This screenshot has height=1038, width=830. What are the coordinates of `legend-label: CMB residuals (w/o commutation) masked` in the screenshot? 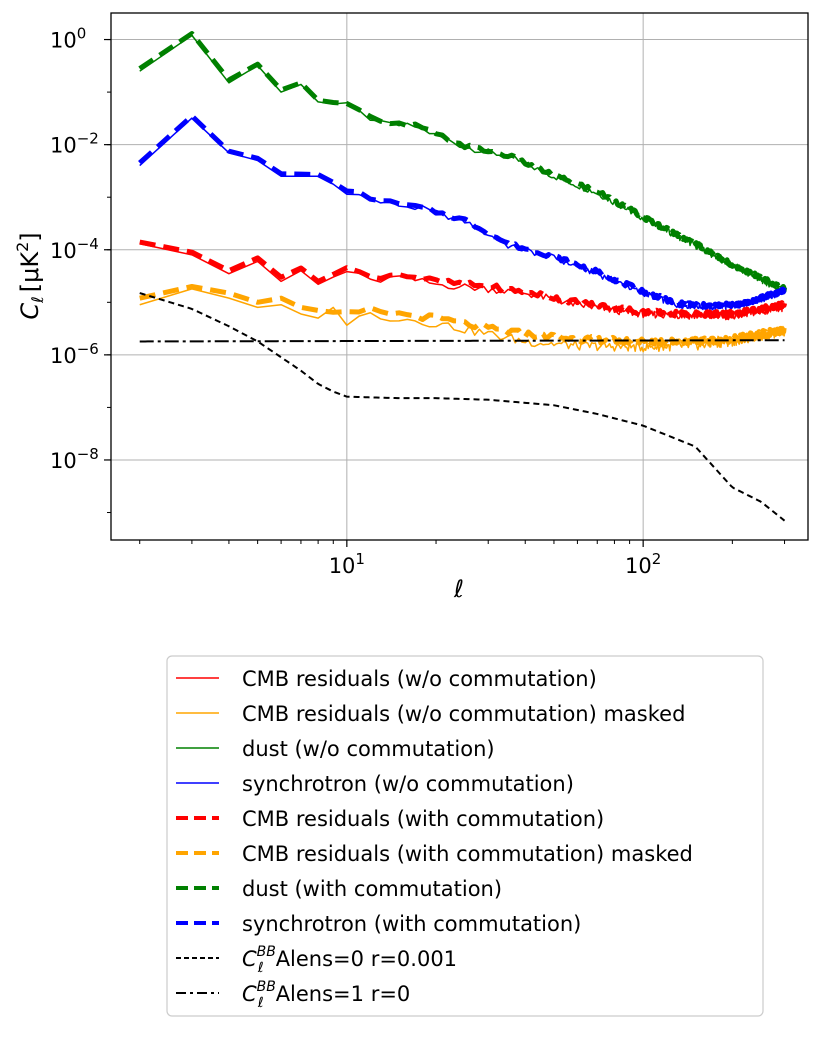 It's located at (463, 714).